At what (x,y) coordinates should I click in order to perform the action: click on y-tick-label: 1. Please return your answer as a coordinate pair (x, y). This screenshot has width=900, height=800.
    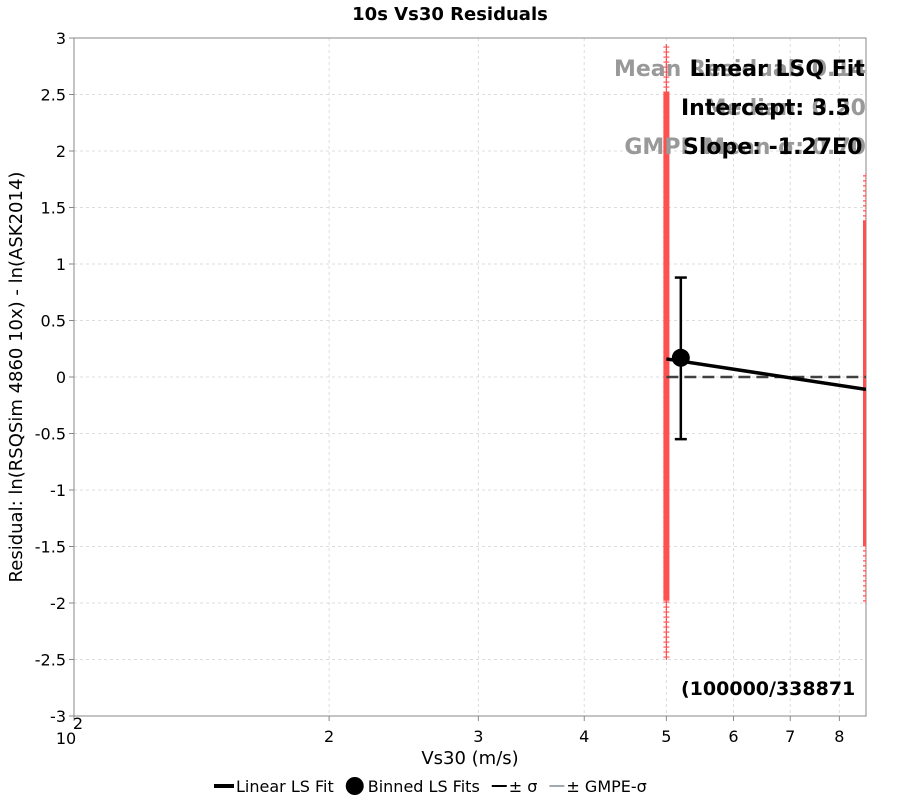
    Looking at the image, I should click on (61, 264).